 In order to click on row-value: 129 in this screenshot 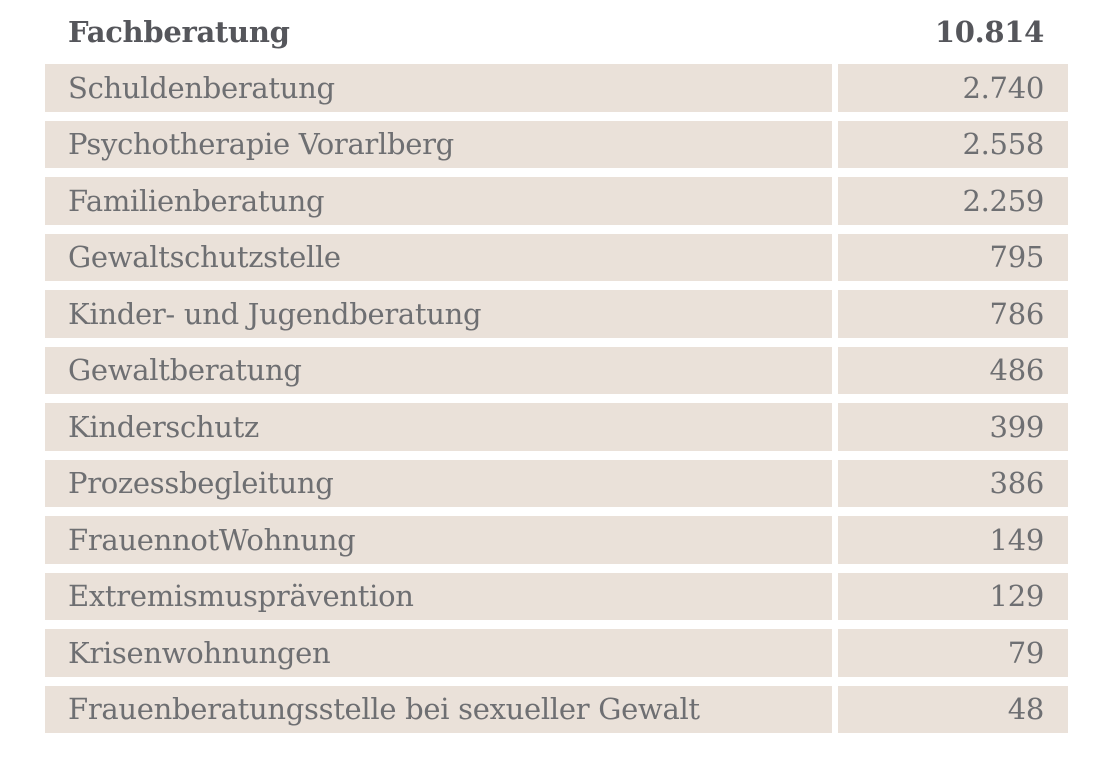, I will do `click(953, 596)`.